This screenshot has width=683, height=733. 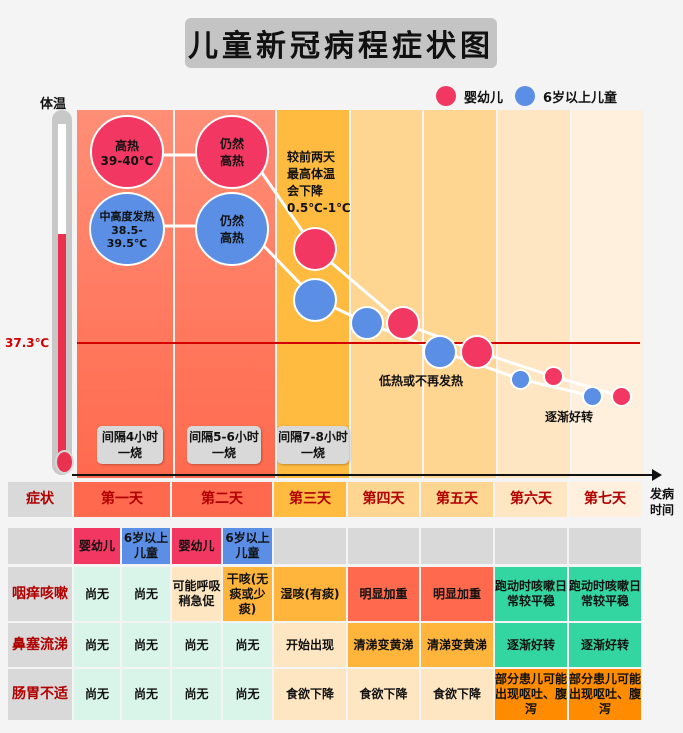 What do you see at coordinates (477, 352) in the screenshot?
I see `dot-day5-infant` at bounding box center [477, 352].